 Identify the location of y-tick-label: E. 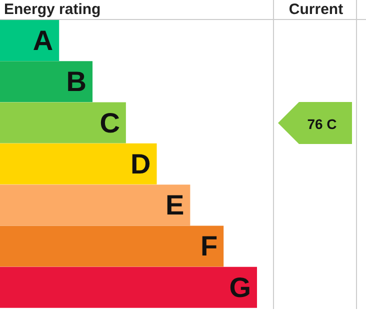
(174, 205).